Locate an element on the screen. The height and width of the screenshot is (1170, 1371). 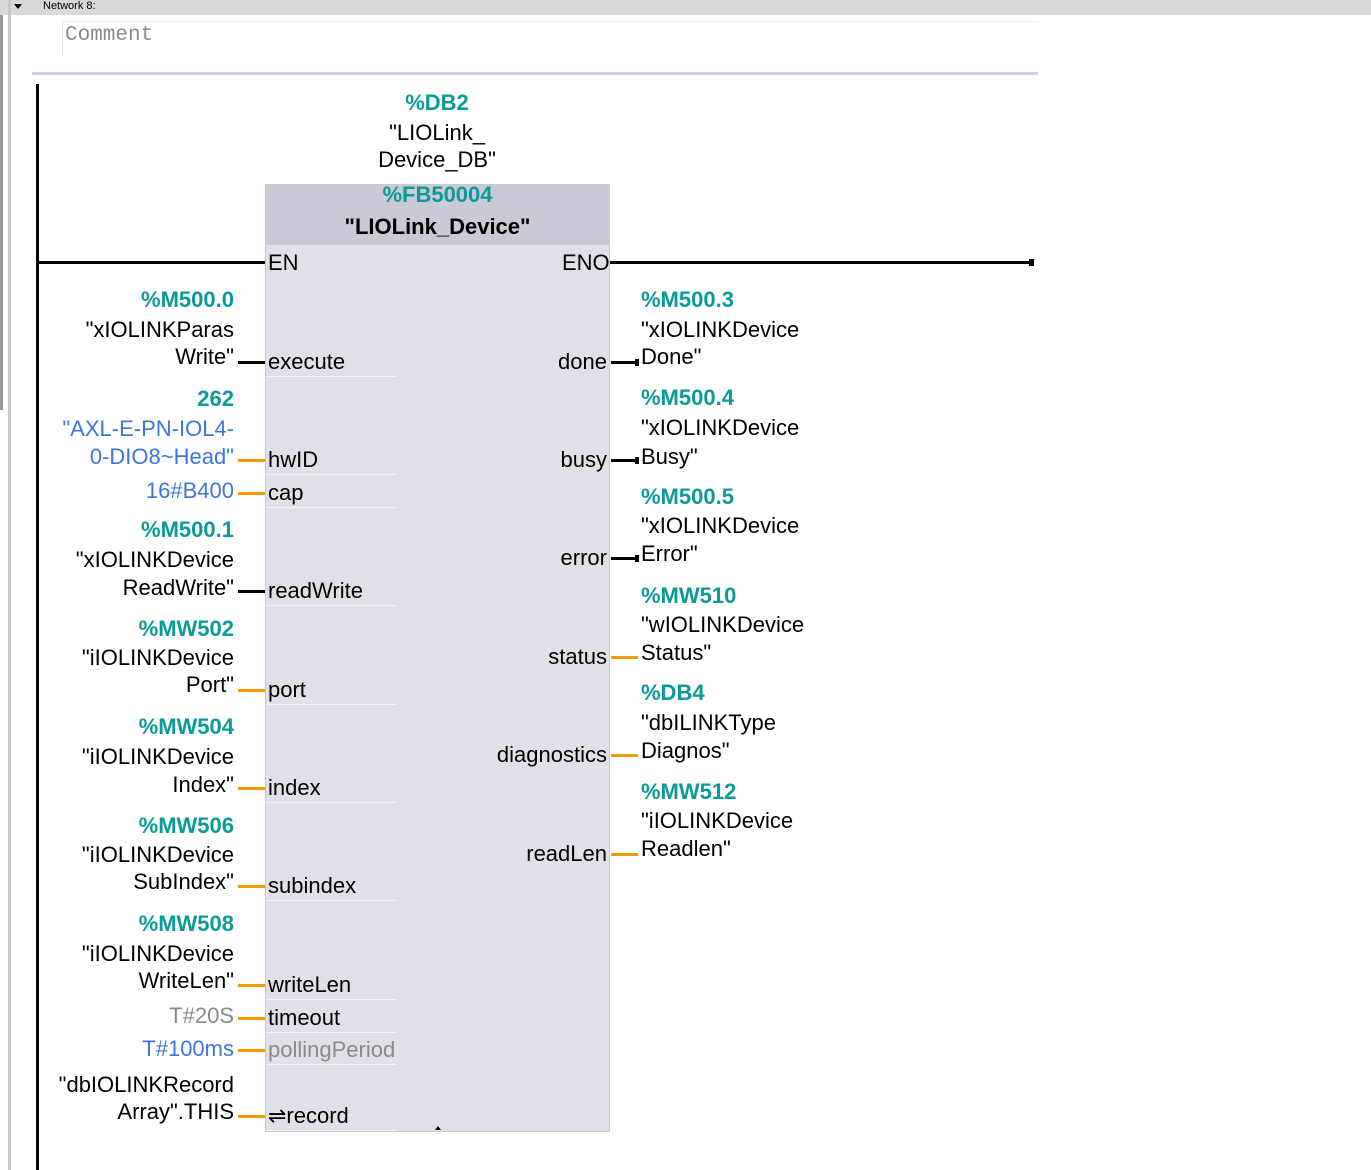
input-operand-0: %M500.1 is located at coordinates (187, 529).